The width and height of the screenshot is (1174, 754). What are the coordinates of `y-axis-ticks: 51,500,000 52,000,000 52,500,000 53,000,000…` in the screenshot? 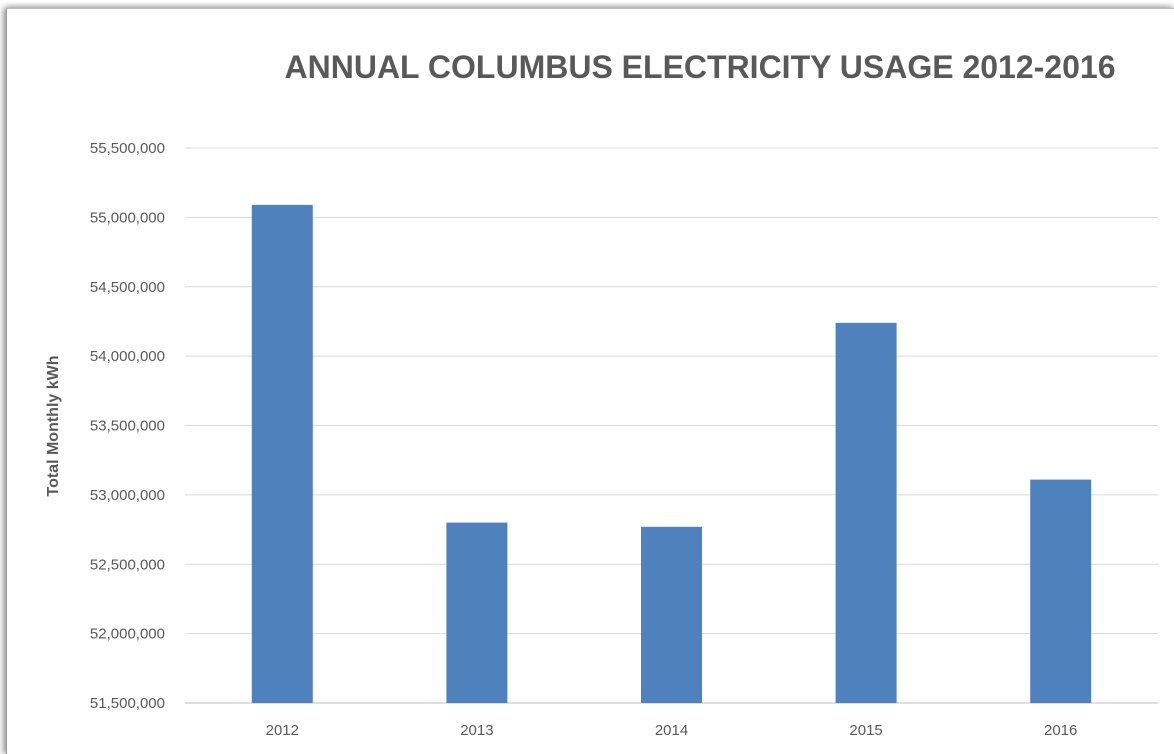 It's located at (127, 426).